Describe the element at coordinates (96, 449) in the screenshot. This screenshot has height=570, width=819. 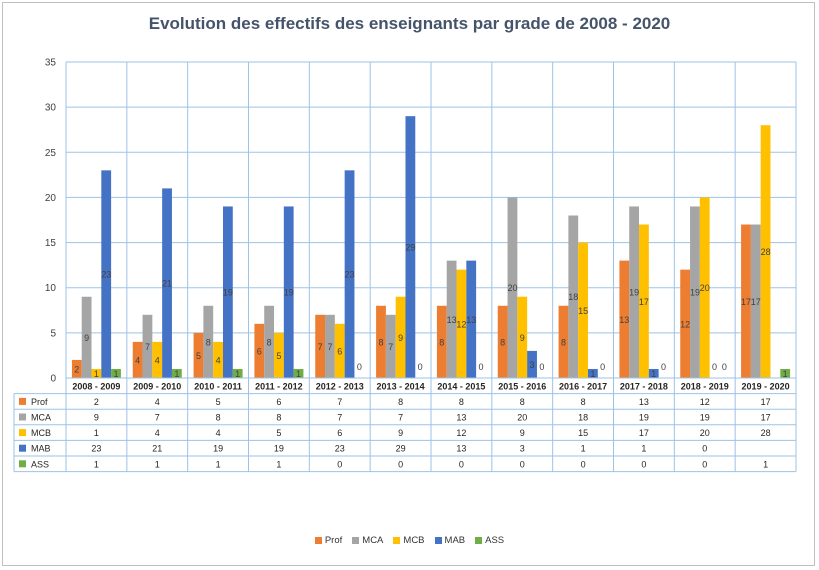
I see `table-cell: 23` at that location.